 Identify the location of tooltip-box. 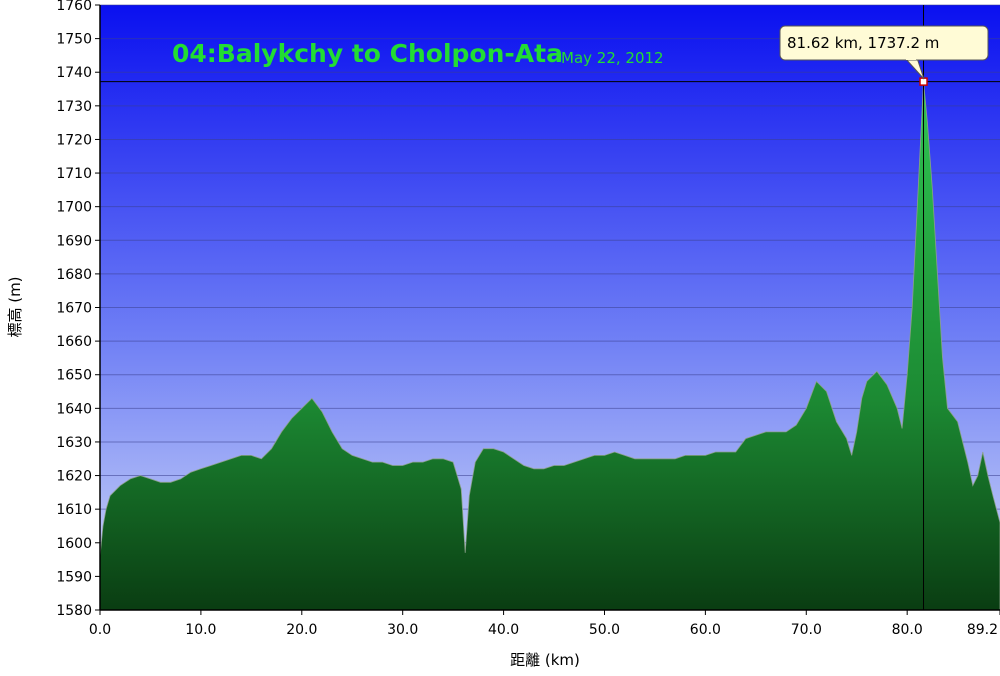
(884, 43).